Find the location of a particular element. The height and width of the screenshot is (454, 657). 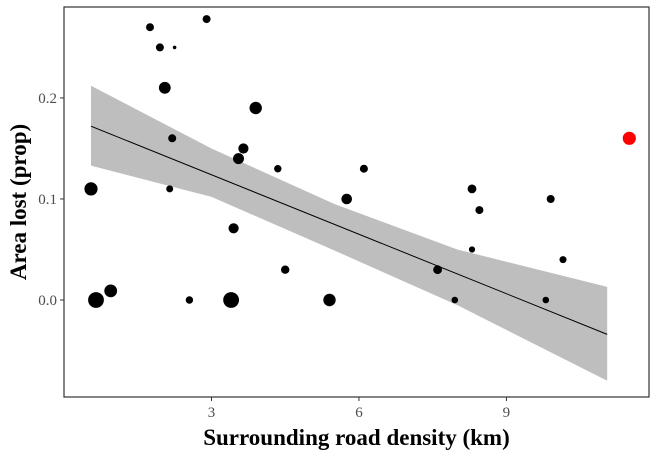

x-tick-label: 3 is located at coordinates (212, 413).